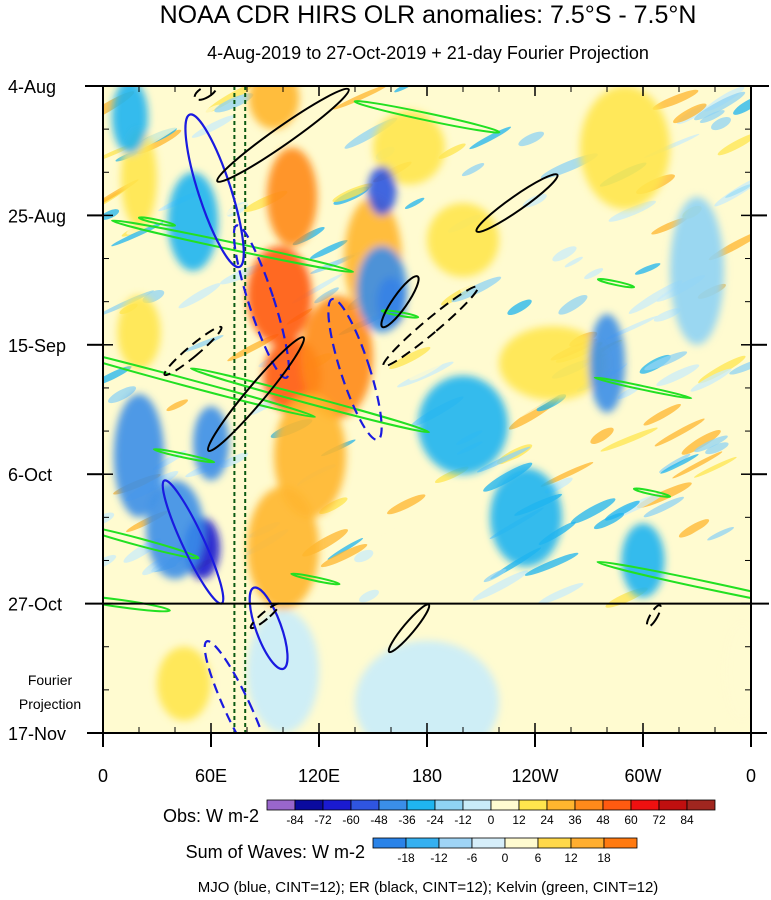 Image resolution: width=771 pixels, height=900 pixels. I want to click on x-tick-label: 180, so click(427, 776).